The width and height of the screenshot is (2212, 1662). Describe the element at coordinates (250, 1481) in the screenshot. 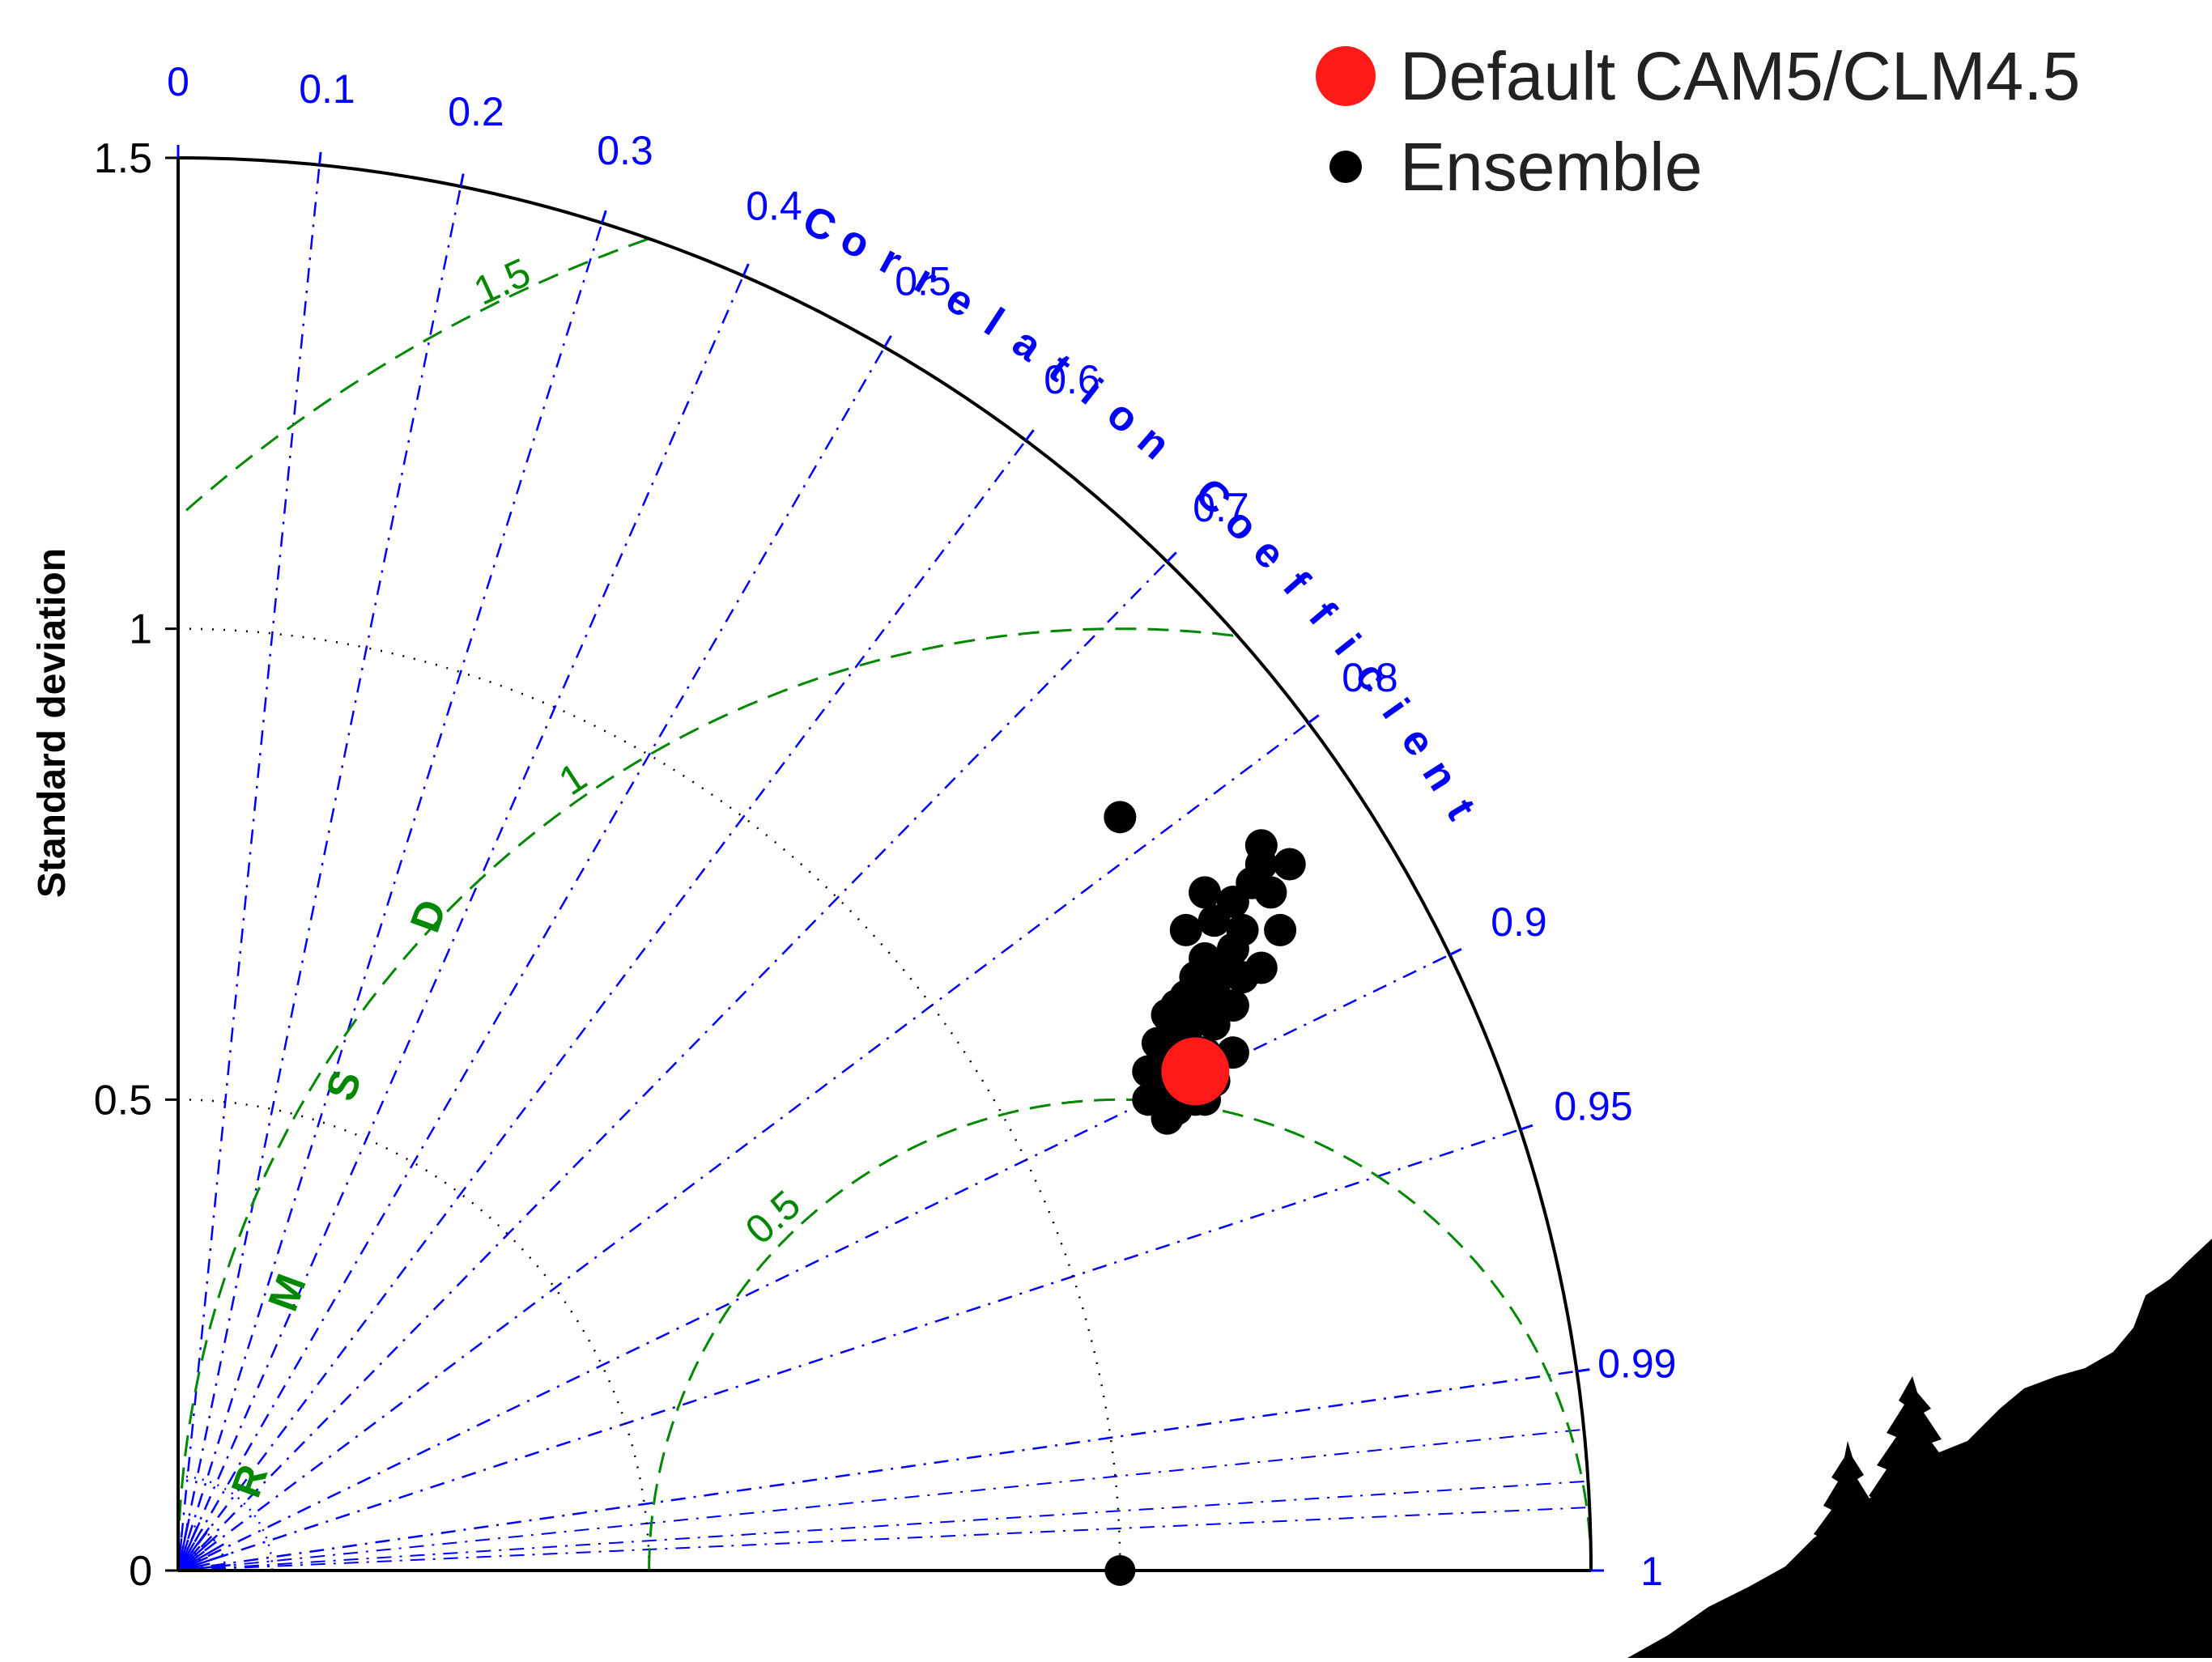

I see `rmsd-title-char: R` at that location.